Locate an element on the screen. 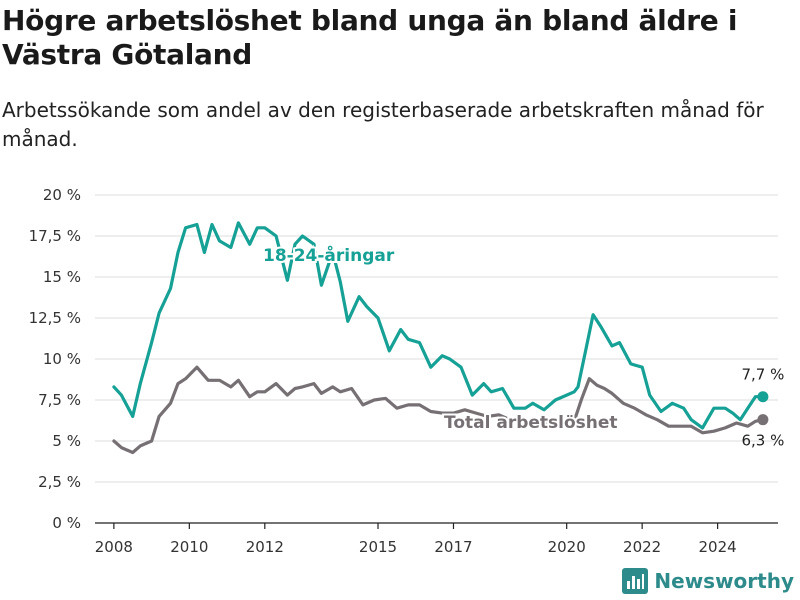  y-tick-label: 12,5 % is located at coordinates (55, 318).